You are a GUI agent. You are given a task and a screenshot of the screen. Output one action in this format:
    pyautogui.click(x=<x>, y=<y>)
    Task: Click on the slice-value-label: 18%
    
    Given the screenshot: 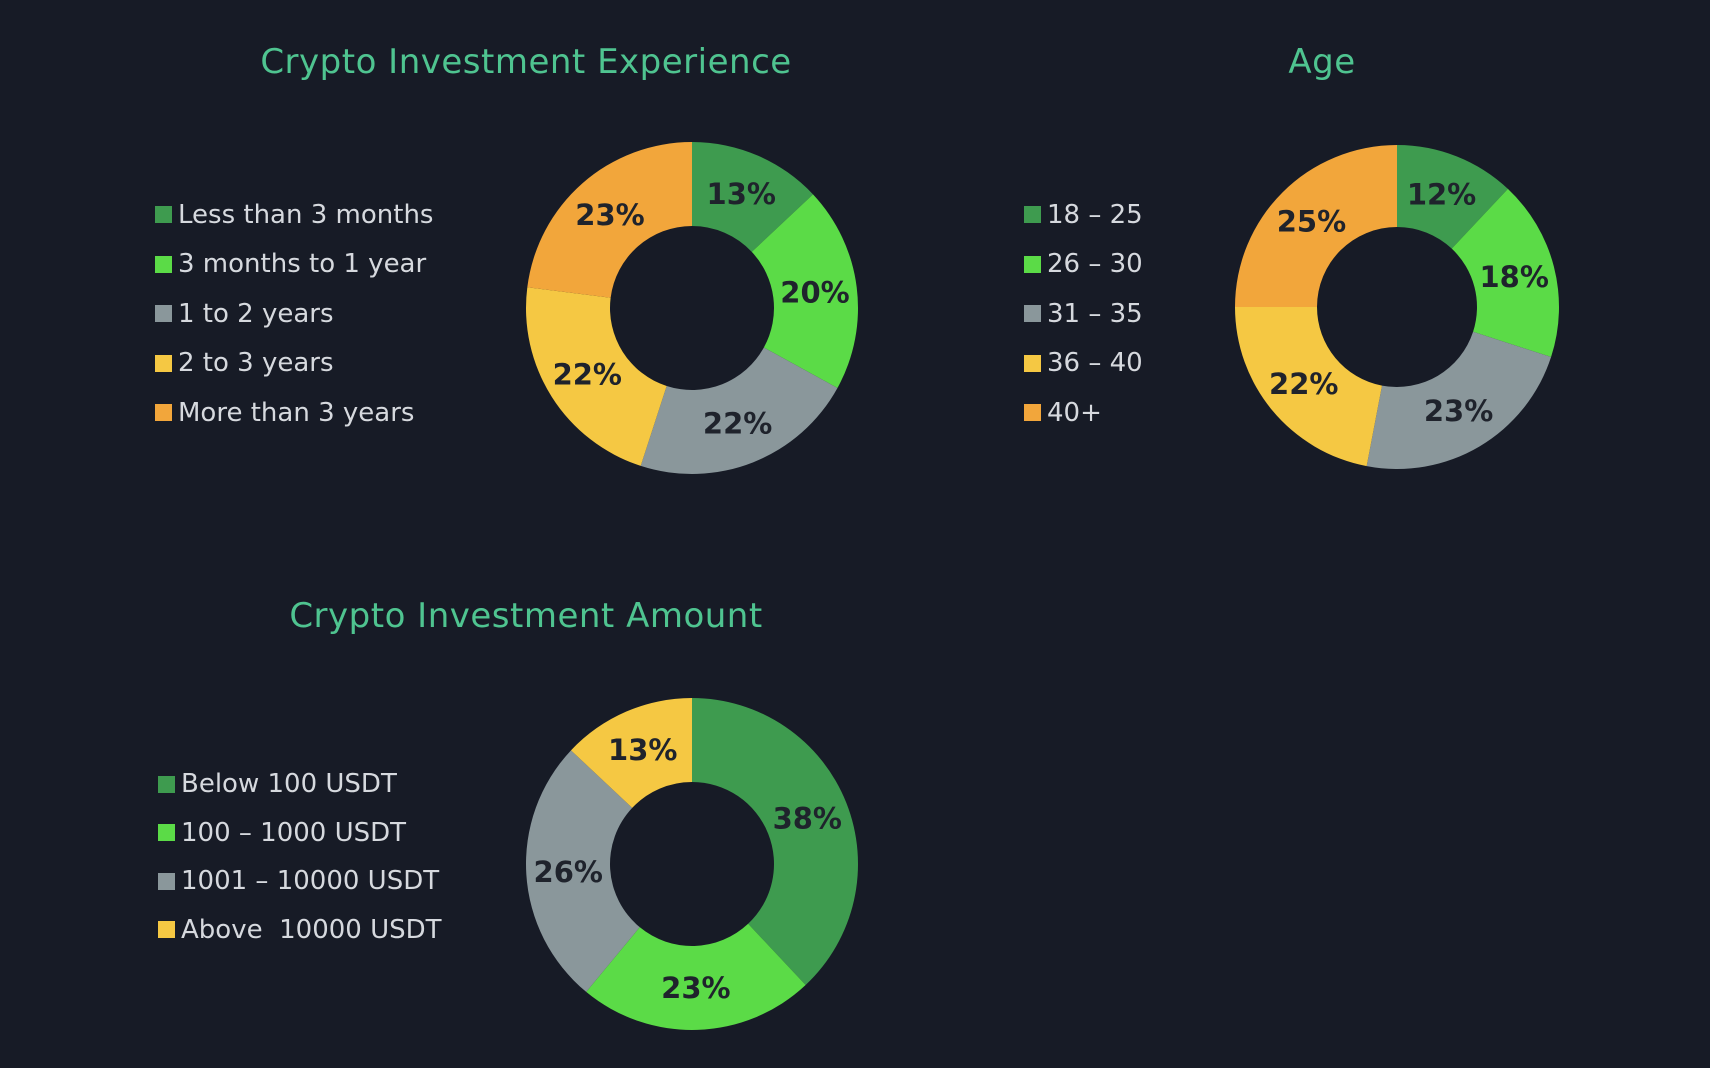 What is the action you would take?
    pyautogui.click(x=1513, y=277)
    